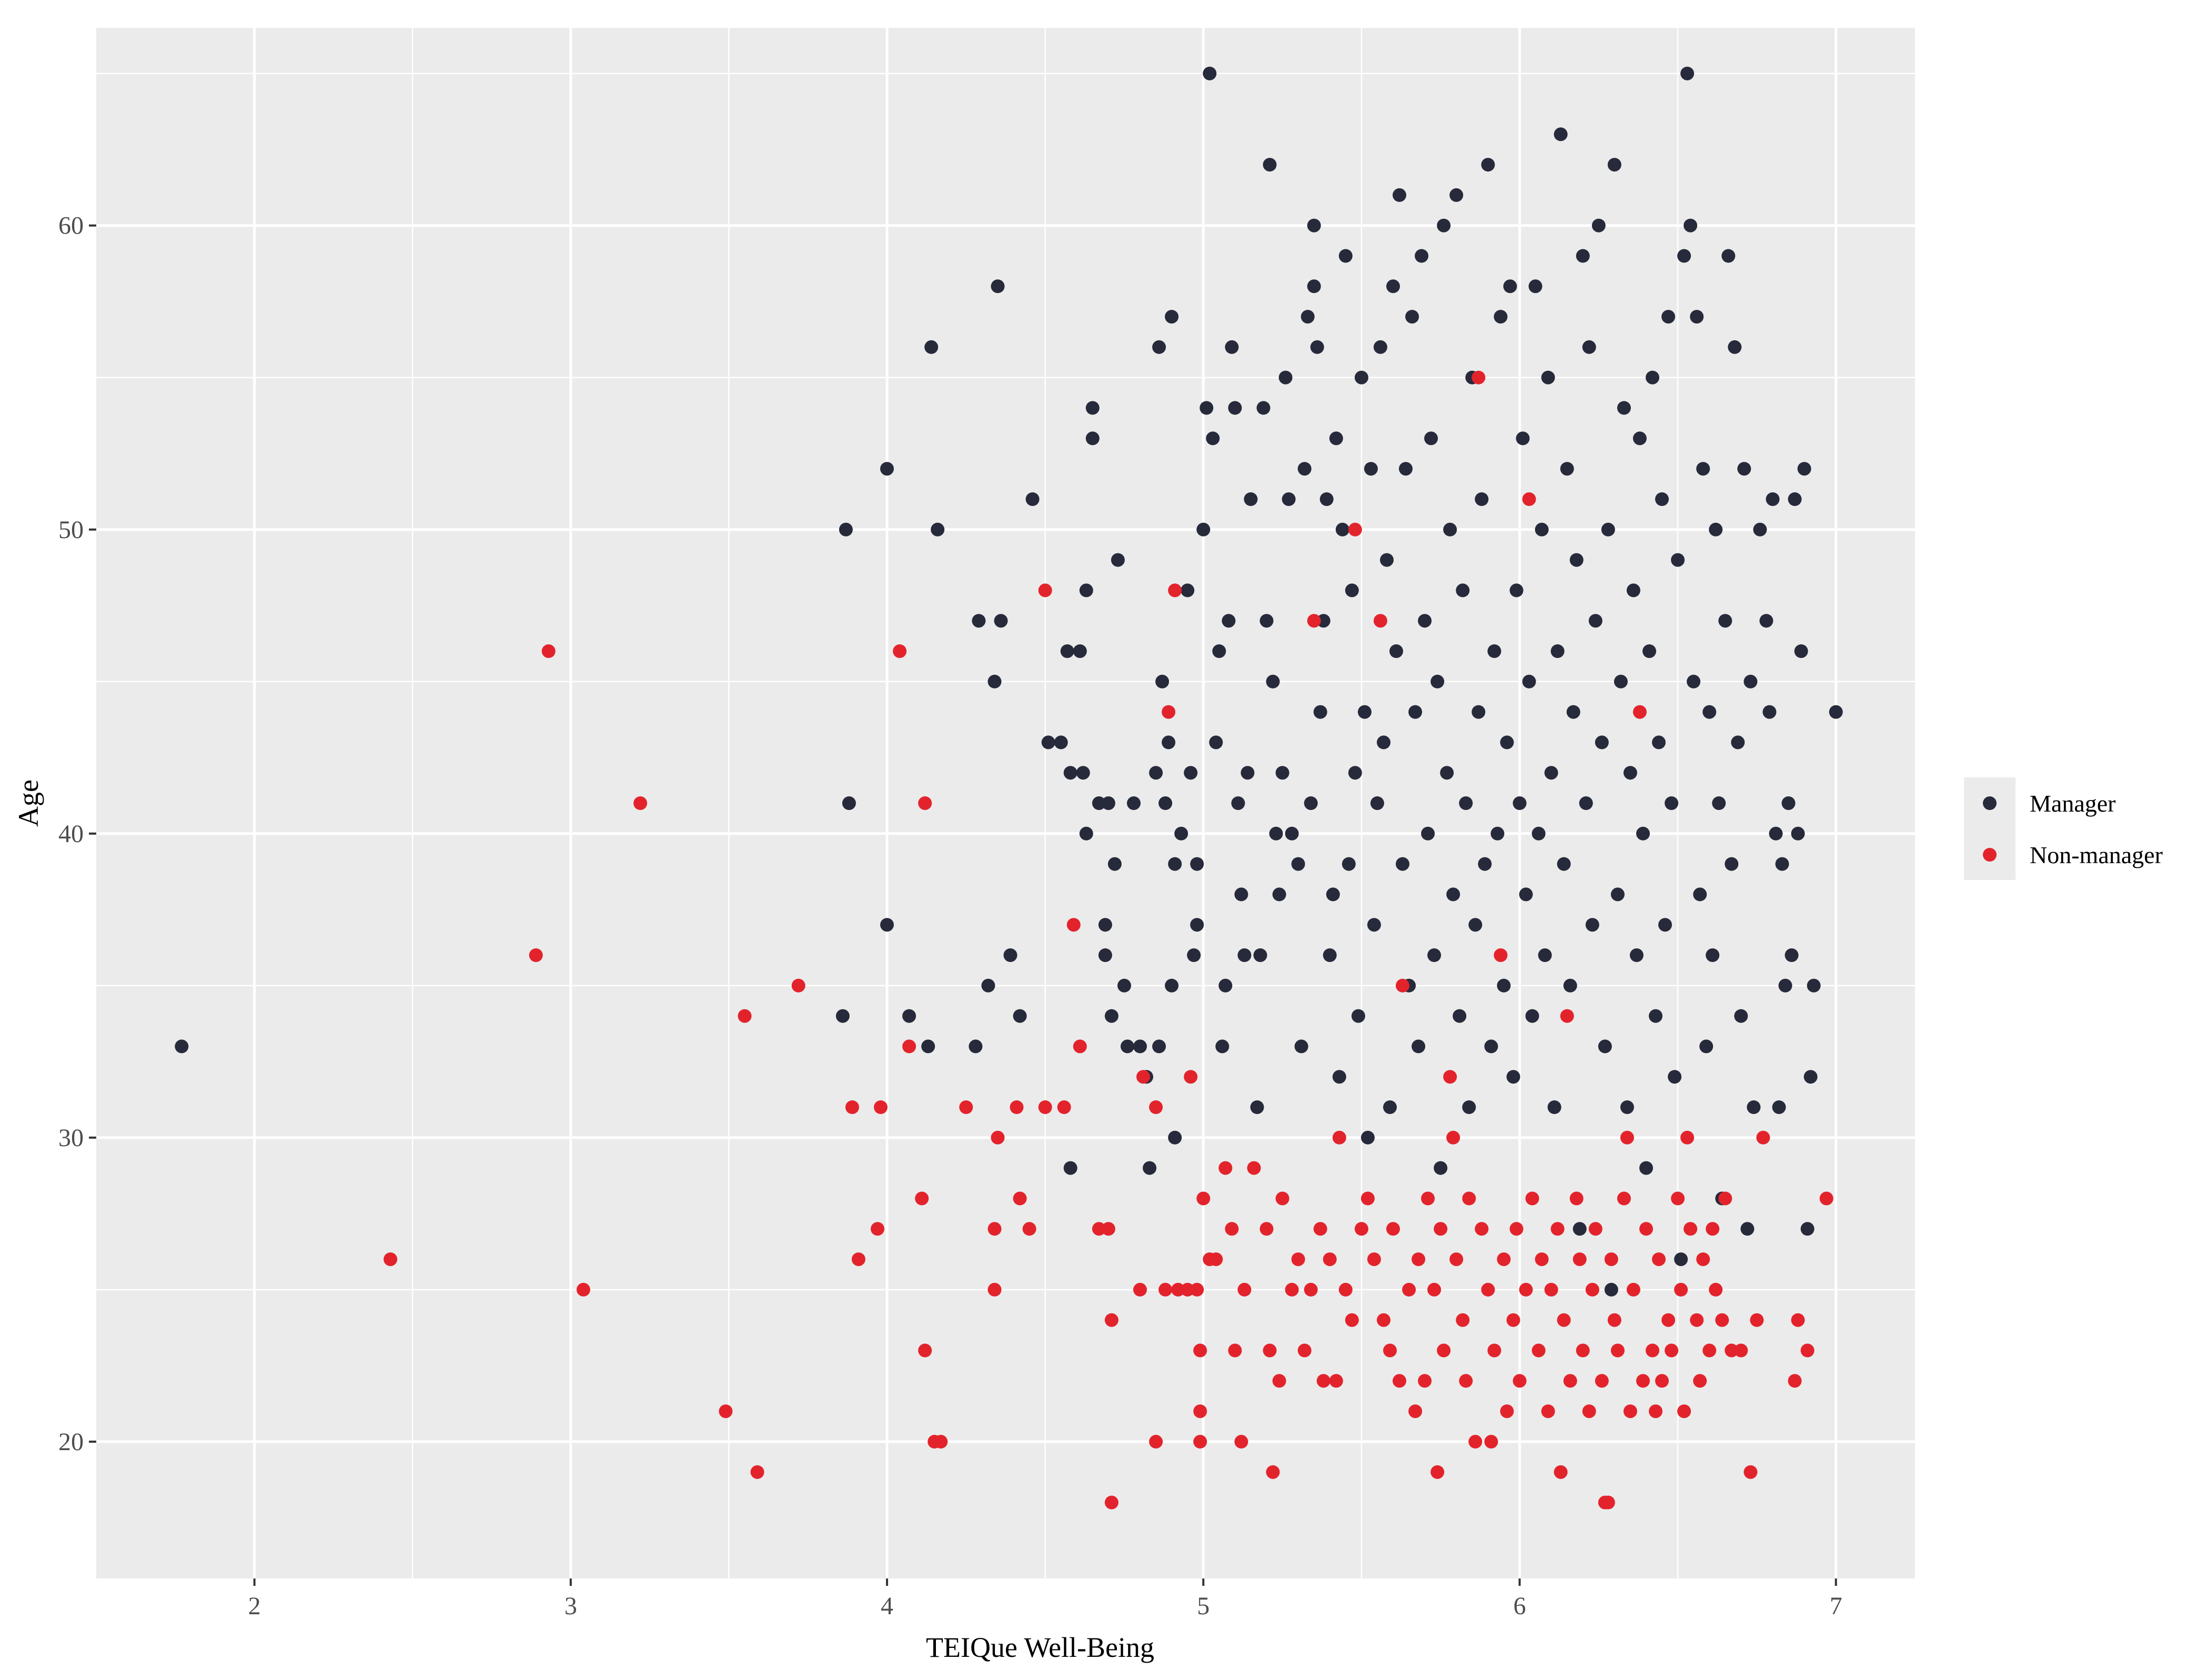 The height and width of the screenshot is (1680, 2187). What do you see at coordinates (71, 834) in the screenshot?
I see `y-tick-label: 40` at bounding box center [71, 834].